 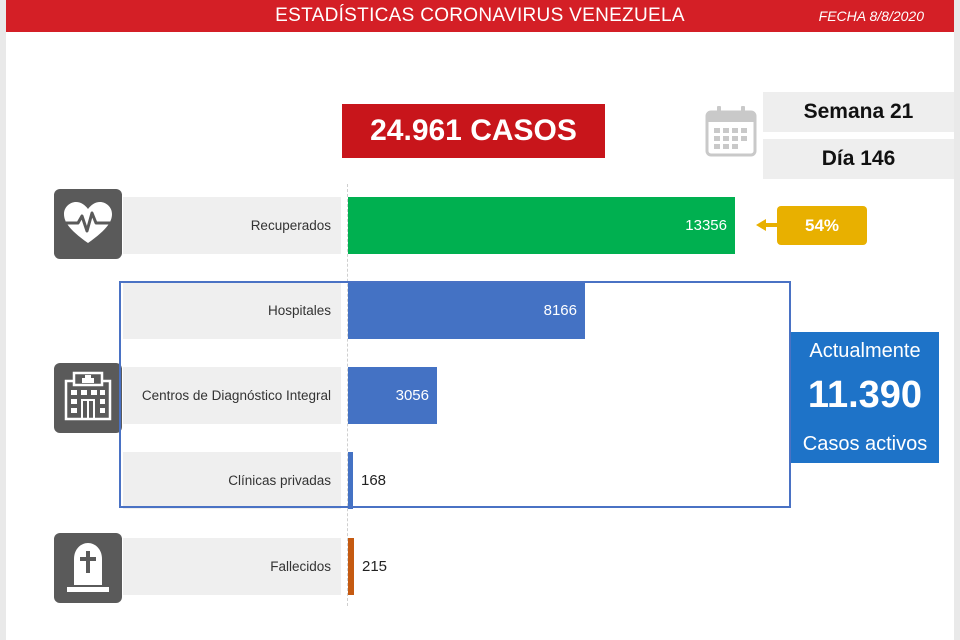 What do you see at coordinates (347, 395) in the screenshot?
I see `chart-baseline` at bounding box center [347, 395].